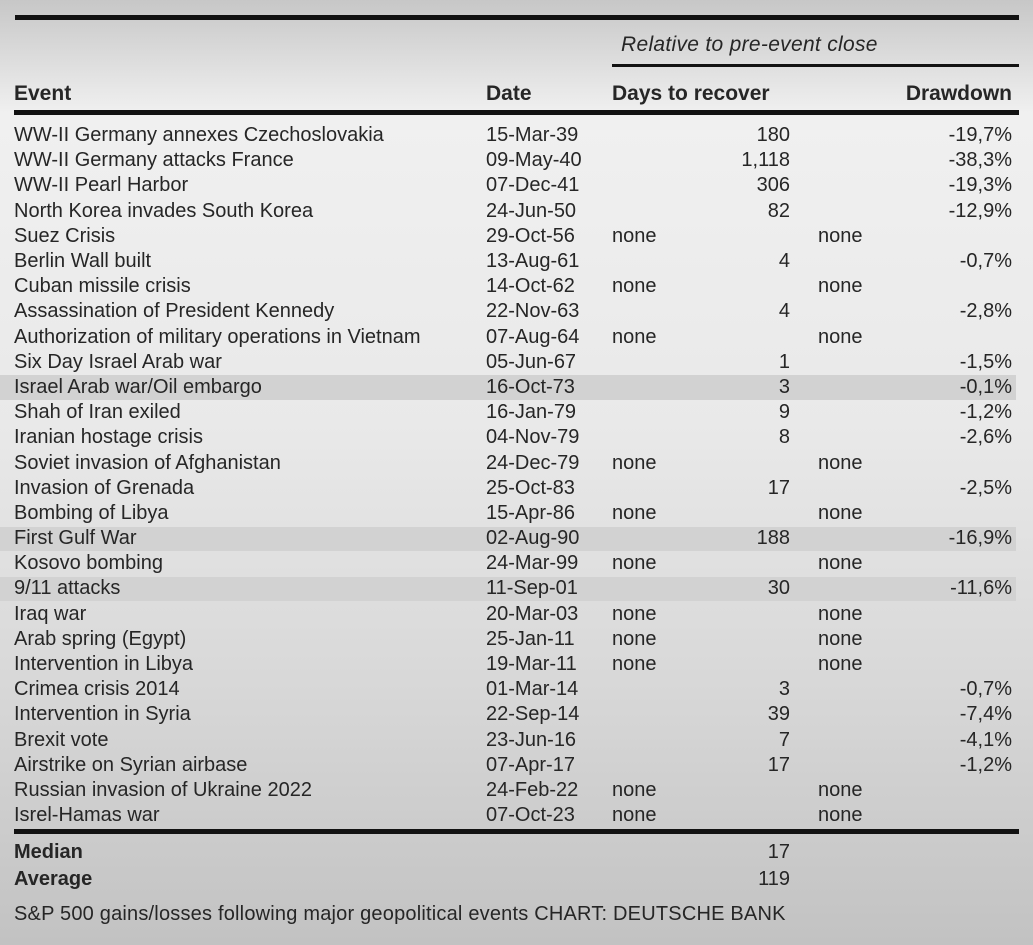 The width and height of the screenshot is (1033, 945). What do you see at coordinates (83, 261) in the screenshot?
I see `event-cell: Berlin Wall built` at bounding box center [83, 261].